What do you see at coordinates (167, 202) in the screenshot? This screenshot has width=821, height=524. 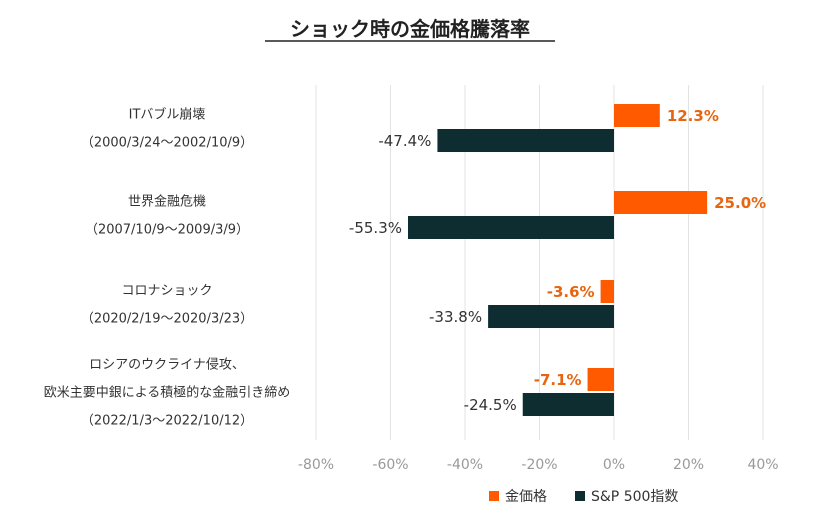 I see `category-label: 世界金融危機` at bounding box center [167, 202].